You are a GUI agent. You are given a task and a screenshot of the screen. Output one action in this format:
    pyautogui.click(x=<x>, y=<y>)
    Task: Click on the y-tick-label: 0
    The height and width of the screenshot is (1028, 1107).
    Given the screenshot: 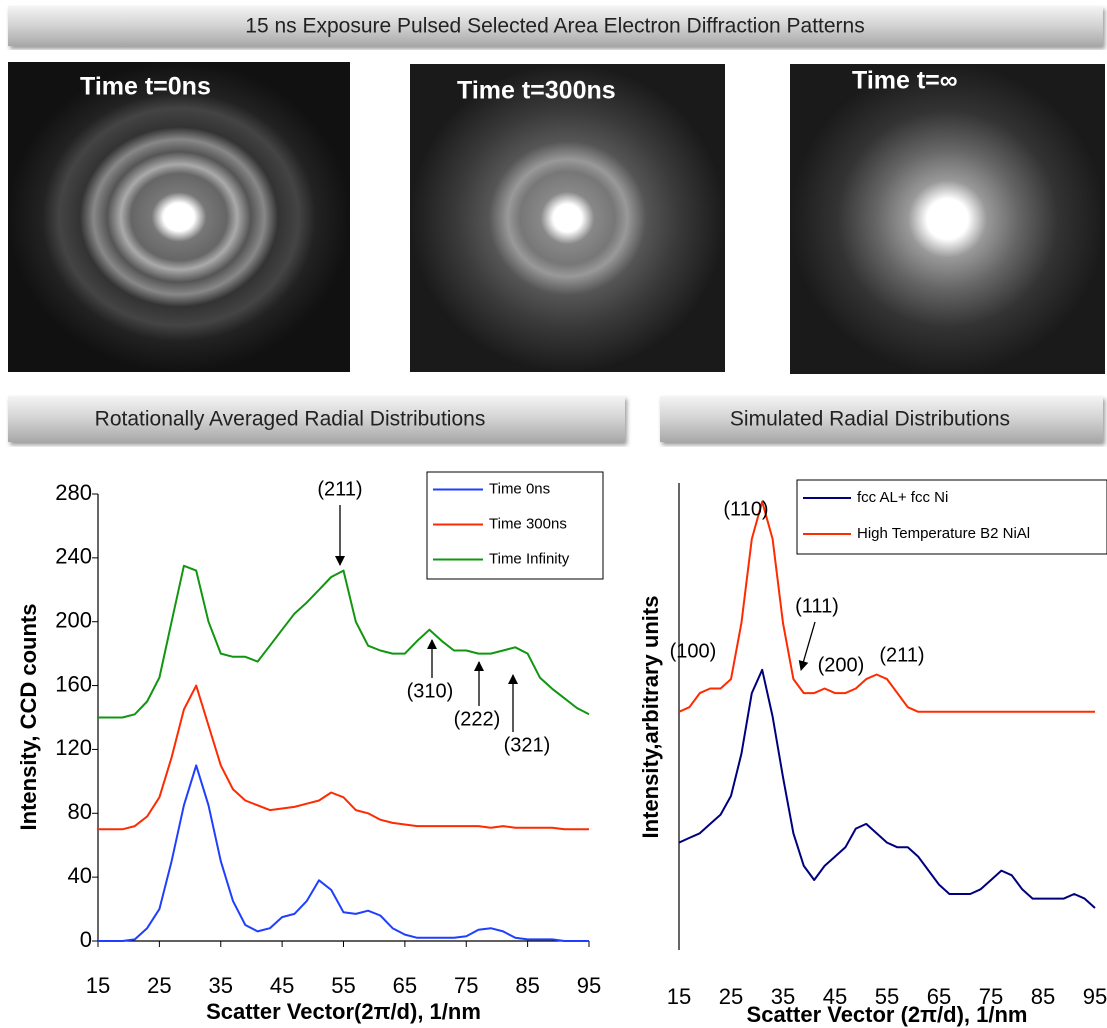 What is the action you would take?
    pyautogui.click(x=86, y=939)
    